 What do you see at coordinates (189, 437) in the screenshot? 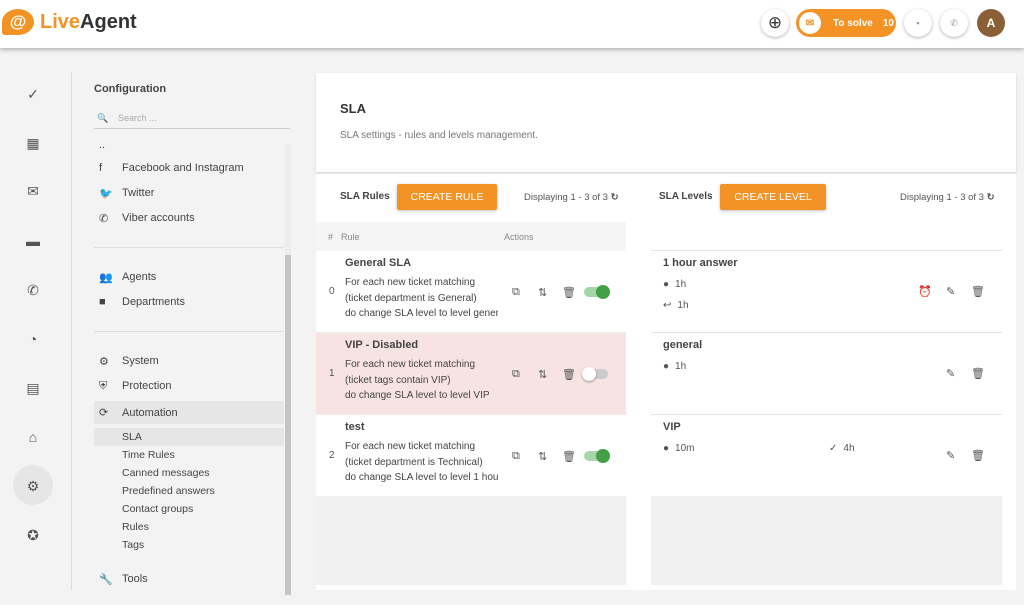
I see `nav-sla: SLA` at bounding box center [189, 437].